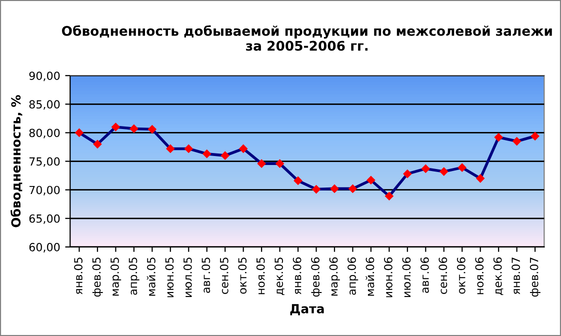 The image size is (561, 336). Describe the element at coordinates (169, 278) in the screenshot. I see `x-tick-label: июн.05` at that location.